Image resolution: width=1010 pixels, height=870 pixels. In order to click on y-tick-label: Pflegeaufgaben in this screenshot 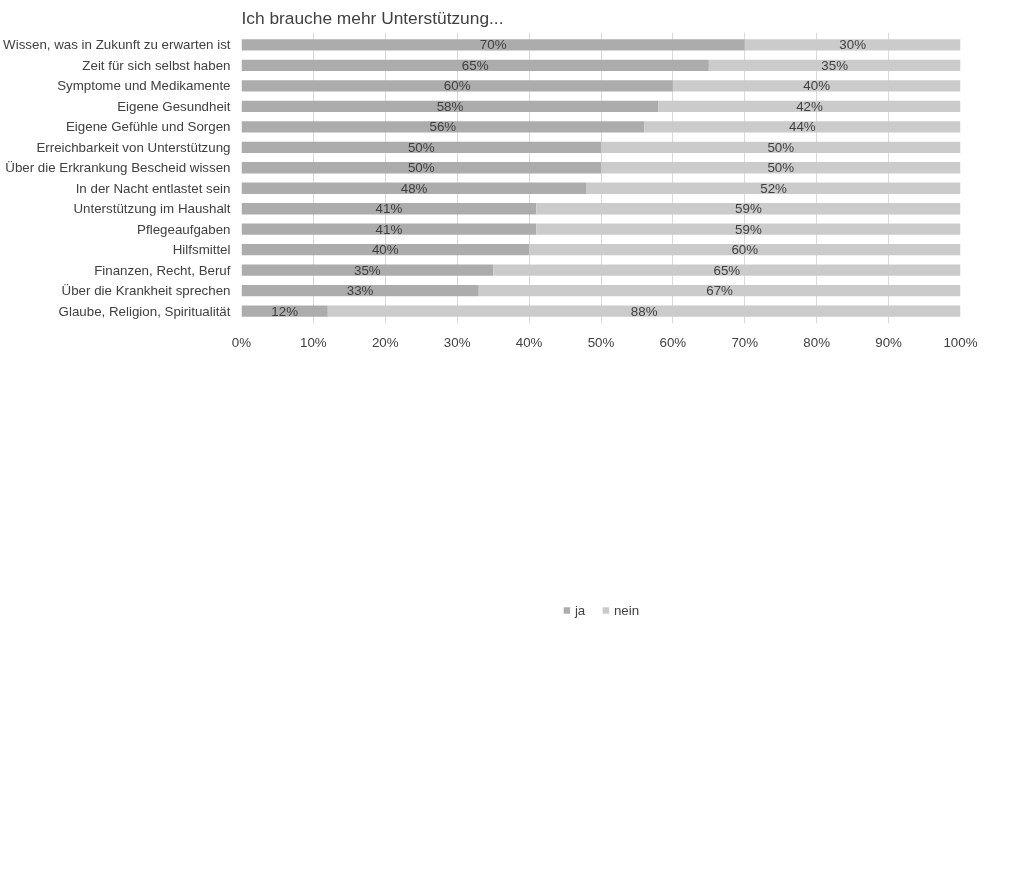, I will do `click(184, 229)`.